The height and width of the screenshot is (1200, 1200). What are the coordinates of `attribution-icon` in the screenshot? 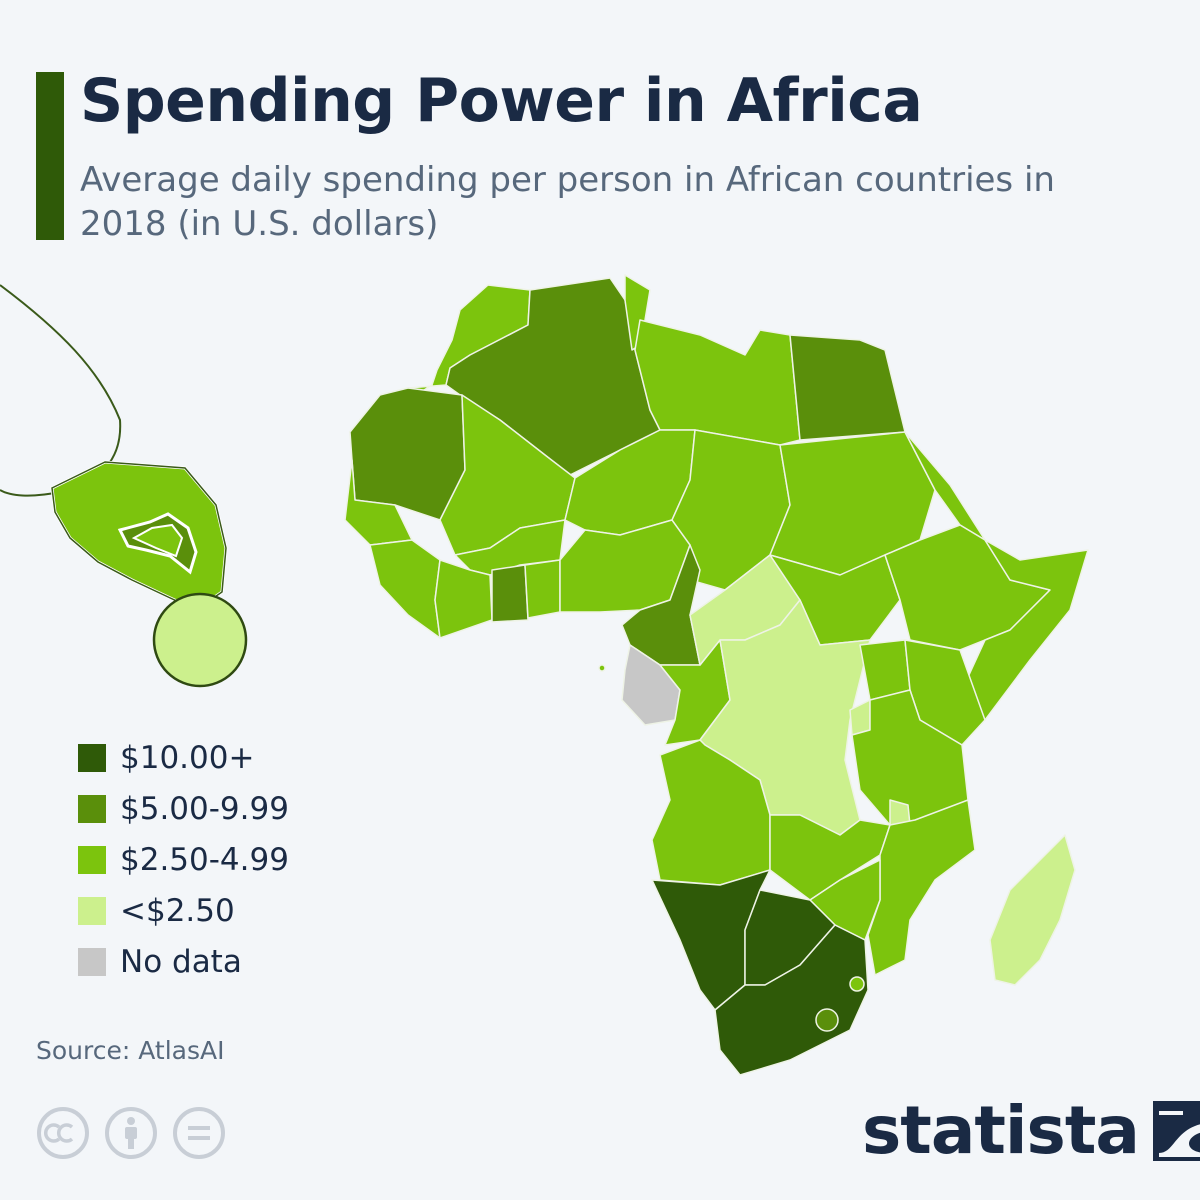 It's located at (131, 1133).